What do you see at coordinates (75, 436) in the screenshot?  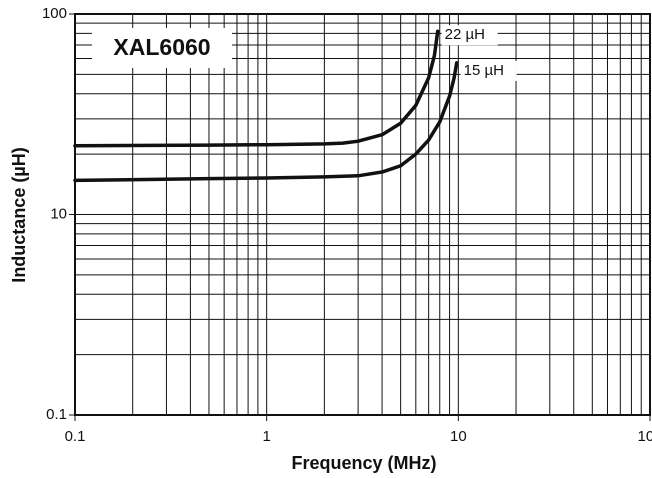 I see `x-tick-label: 0.1` at bounding box center [75, 436].